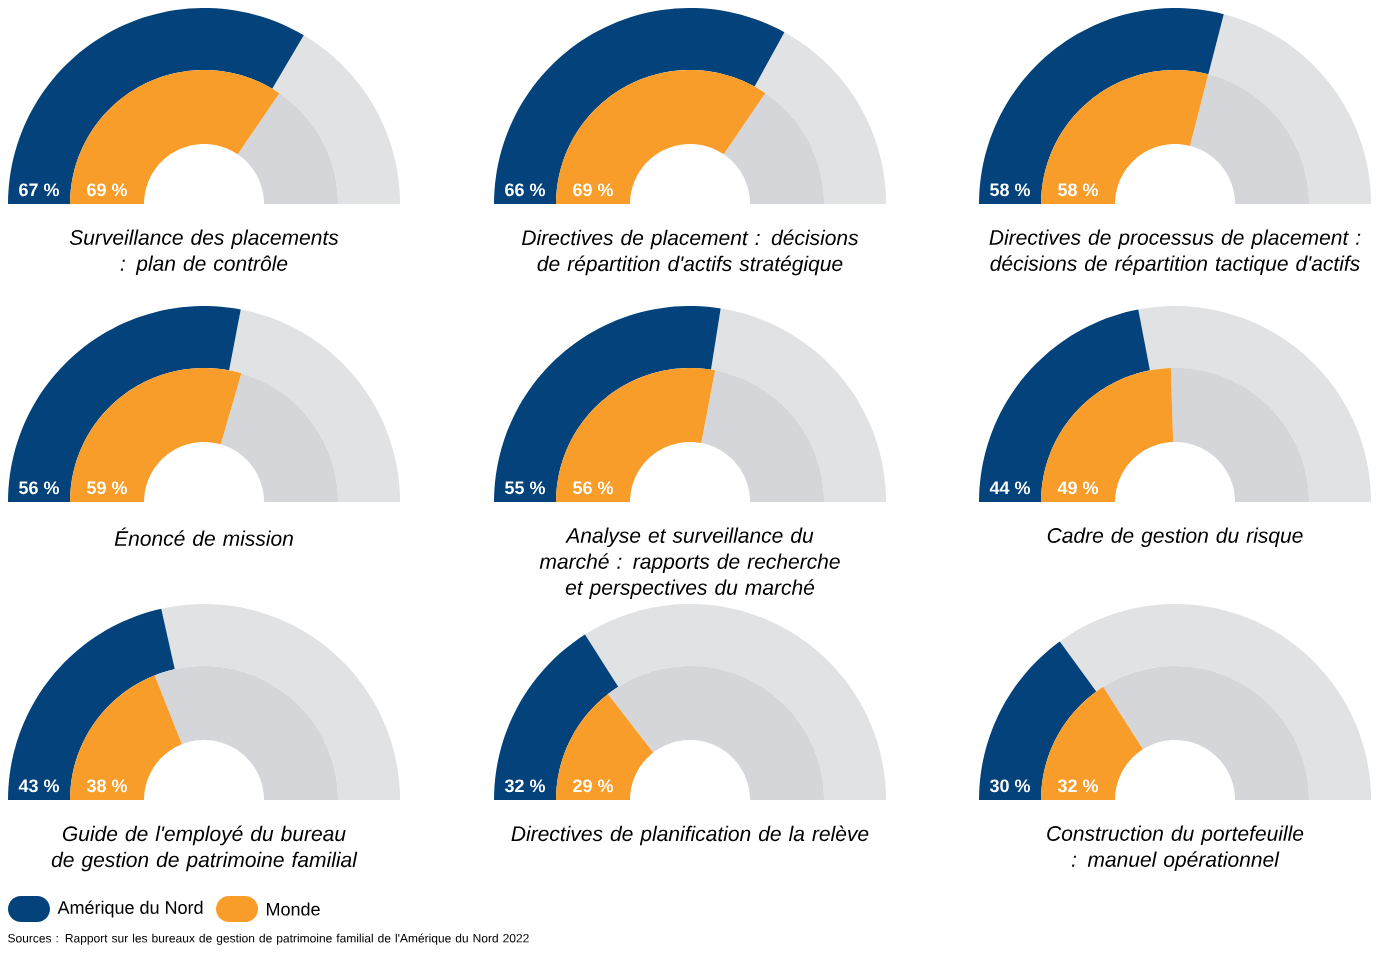  What do you see at coordinates (293, 909) in the screenshot?
I see `legend-label: Monde` at bounding box center [293, 909].